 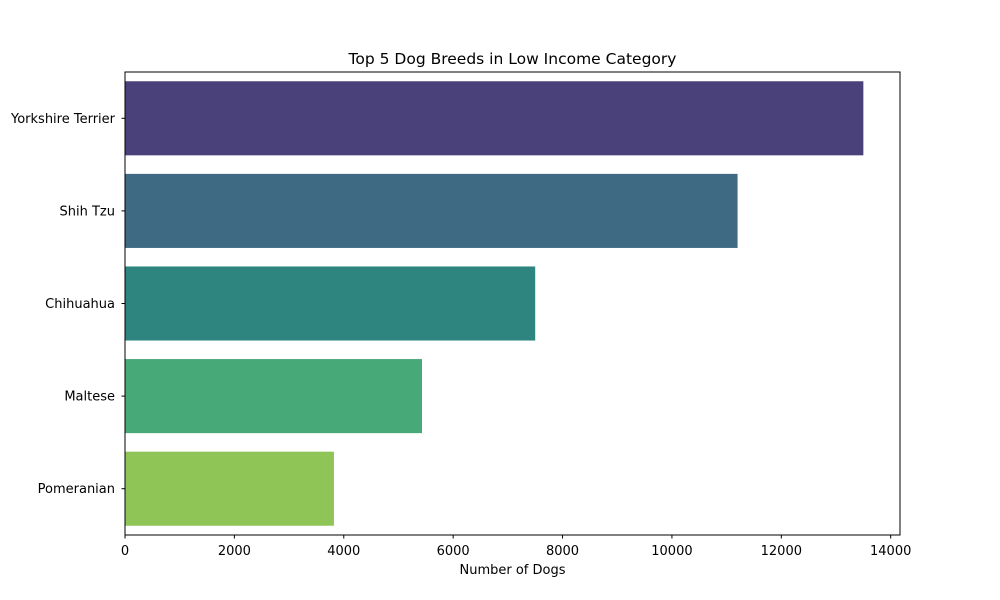 What do you see at coordinates (89, 397) in the screenshot?
I see `y-tick-label: Maltese` at bounding box center [89, 397].